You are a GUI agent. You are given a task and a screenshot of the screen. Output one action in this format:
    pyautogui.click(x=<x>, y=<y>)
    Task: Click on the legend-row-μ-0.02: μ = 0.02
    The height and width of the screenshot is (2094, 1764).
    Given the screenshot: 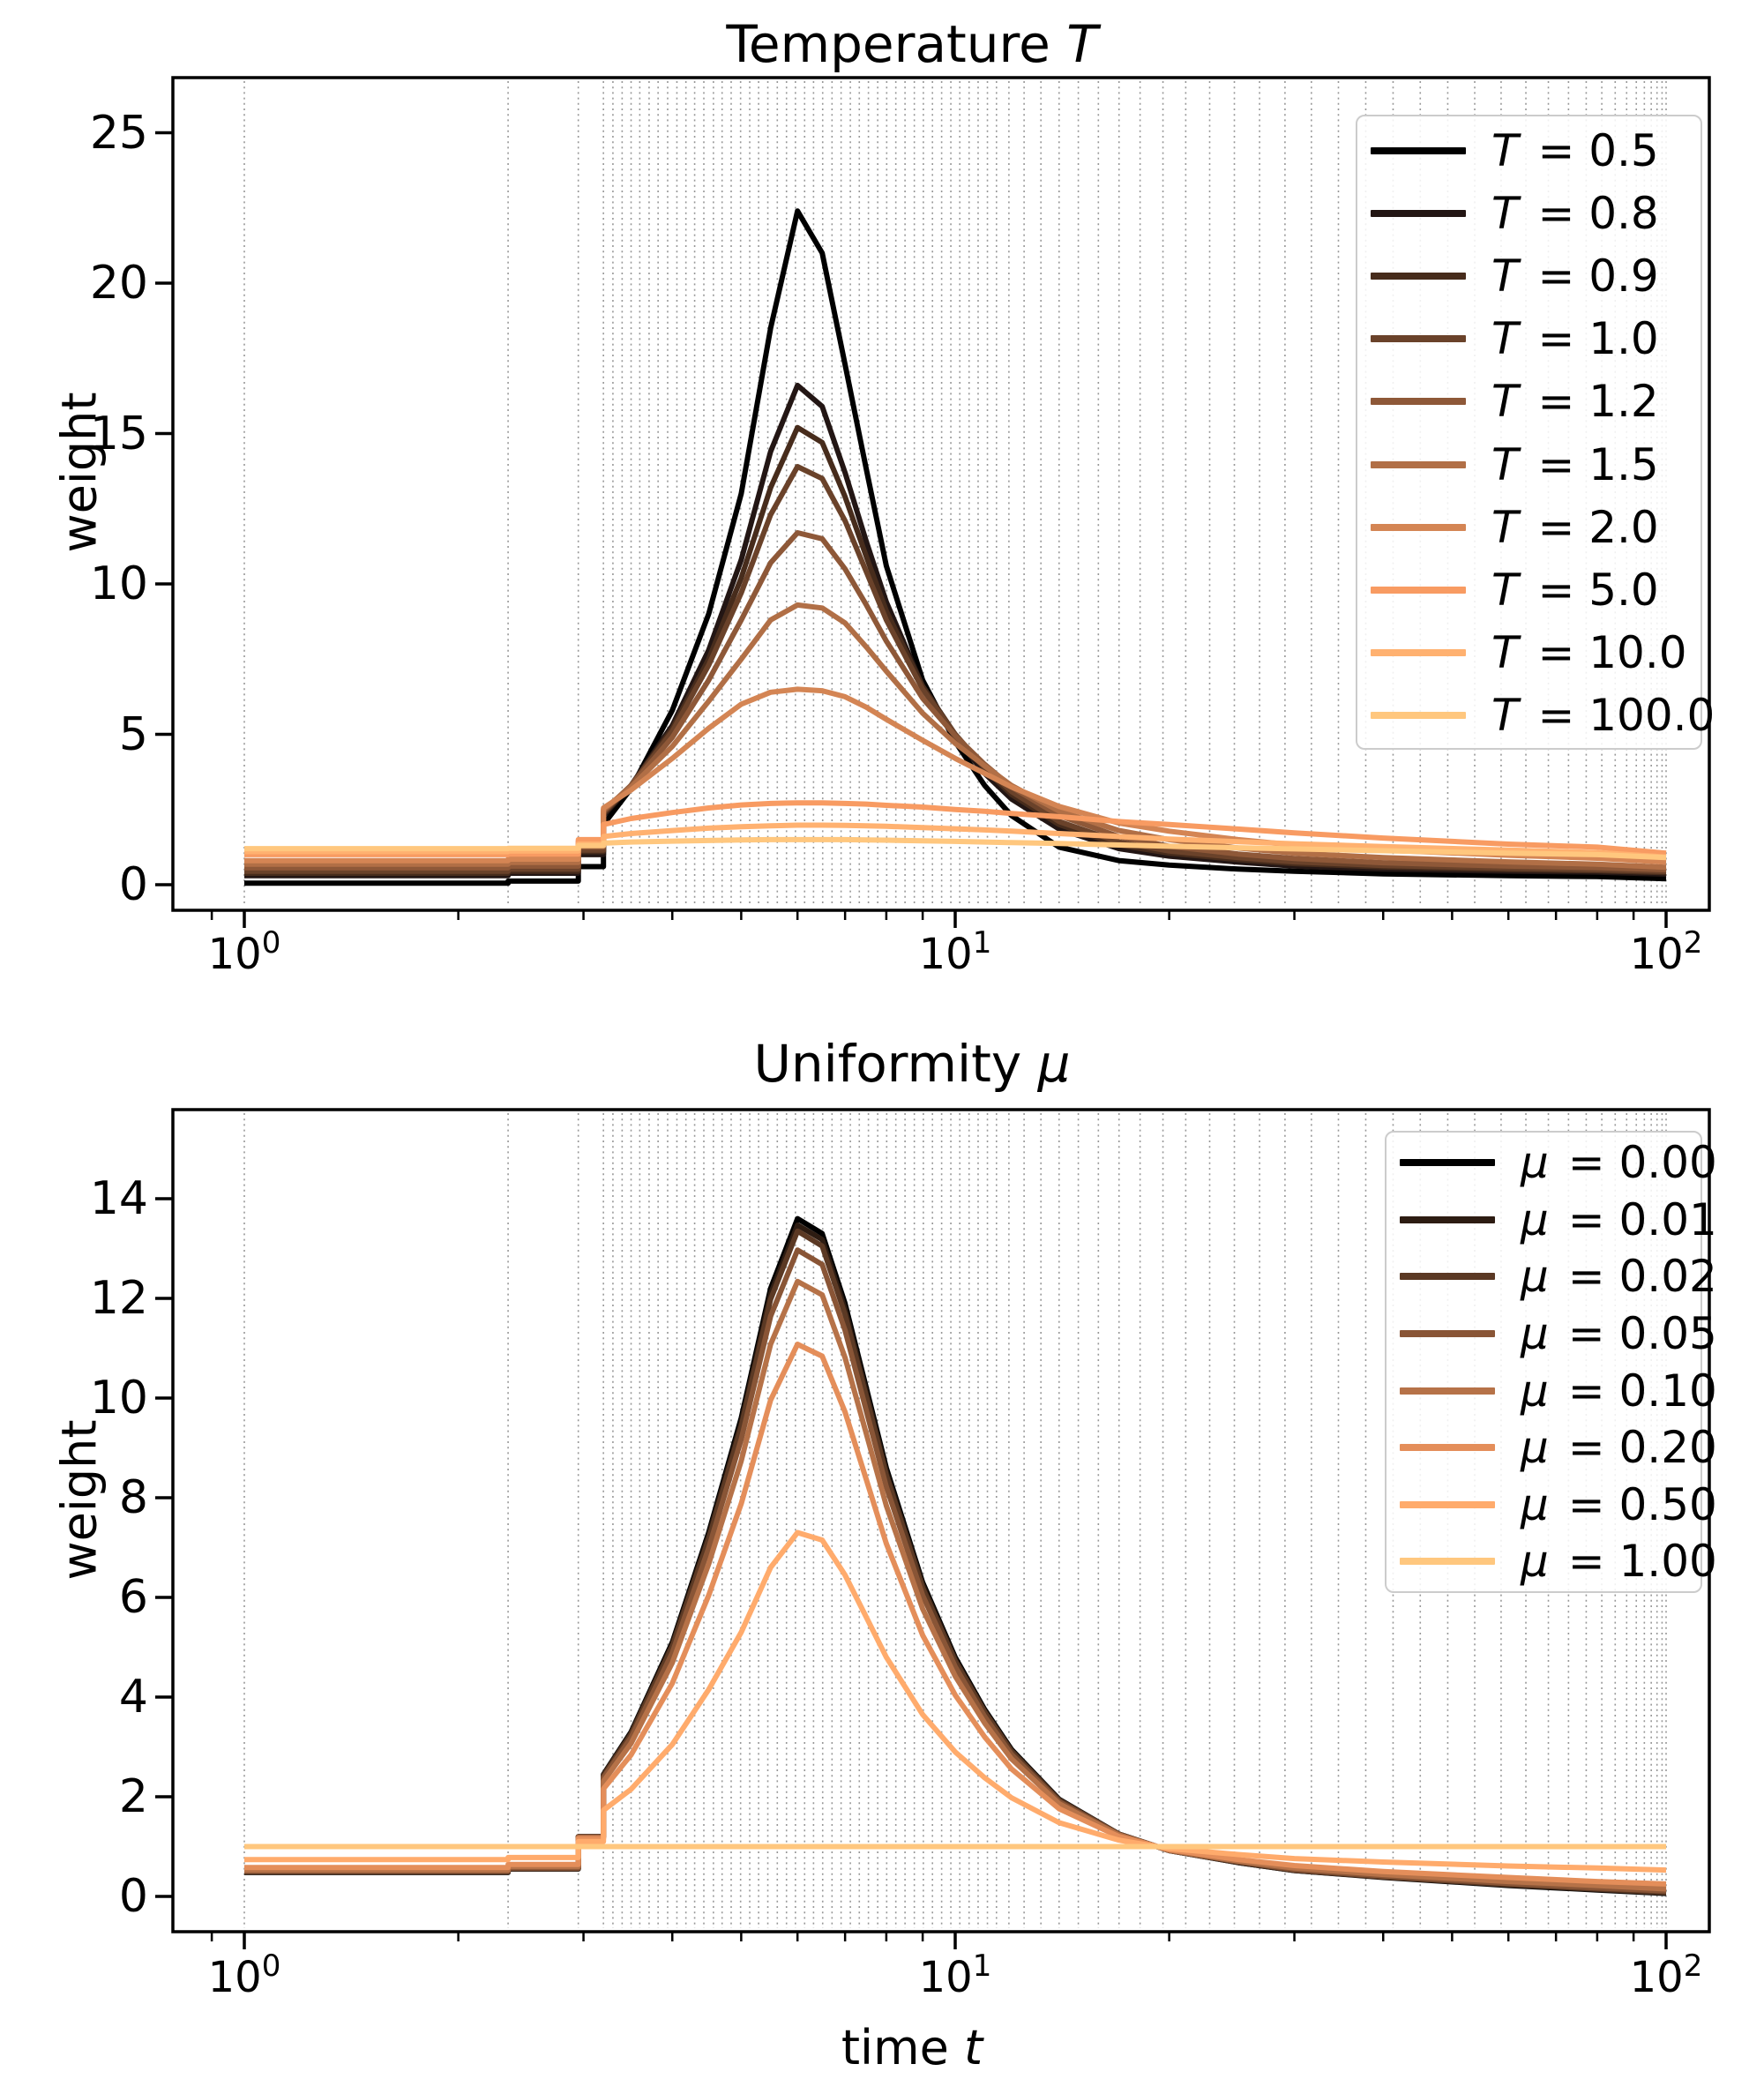 What is the action you would take?
    pyautogui.click(x=1558, y=1276)
    